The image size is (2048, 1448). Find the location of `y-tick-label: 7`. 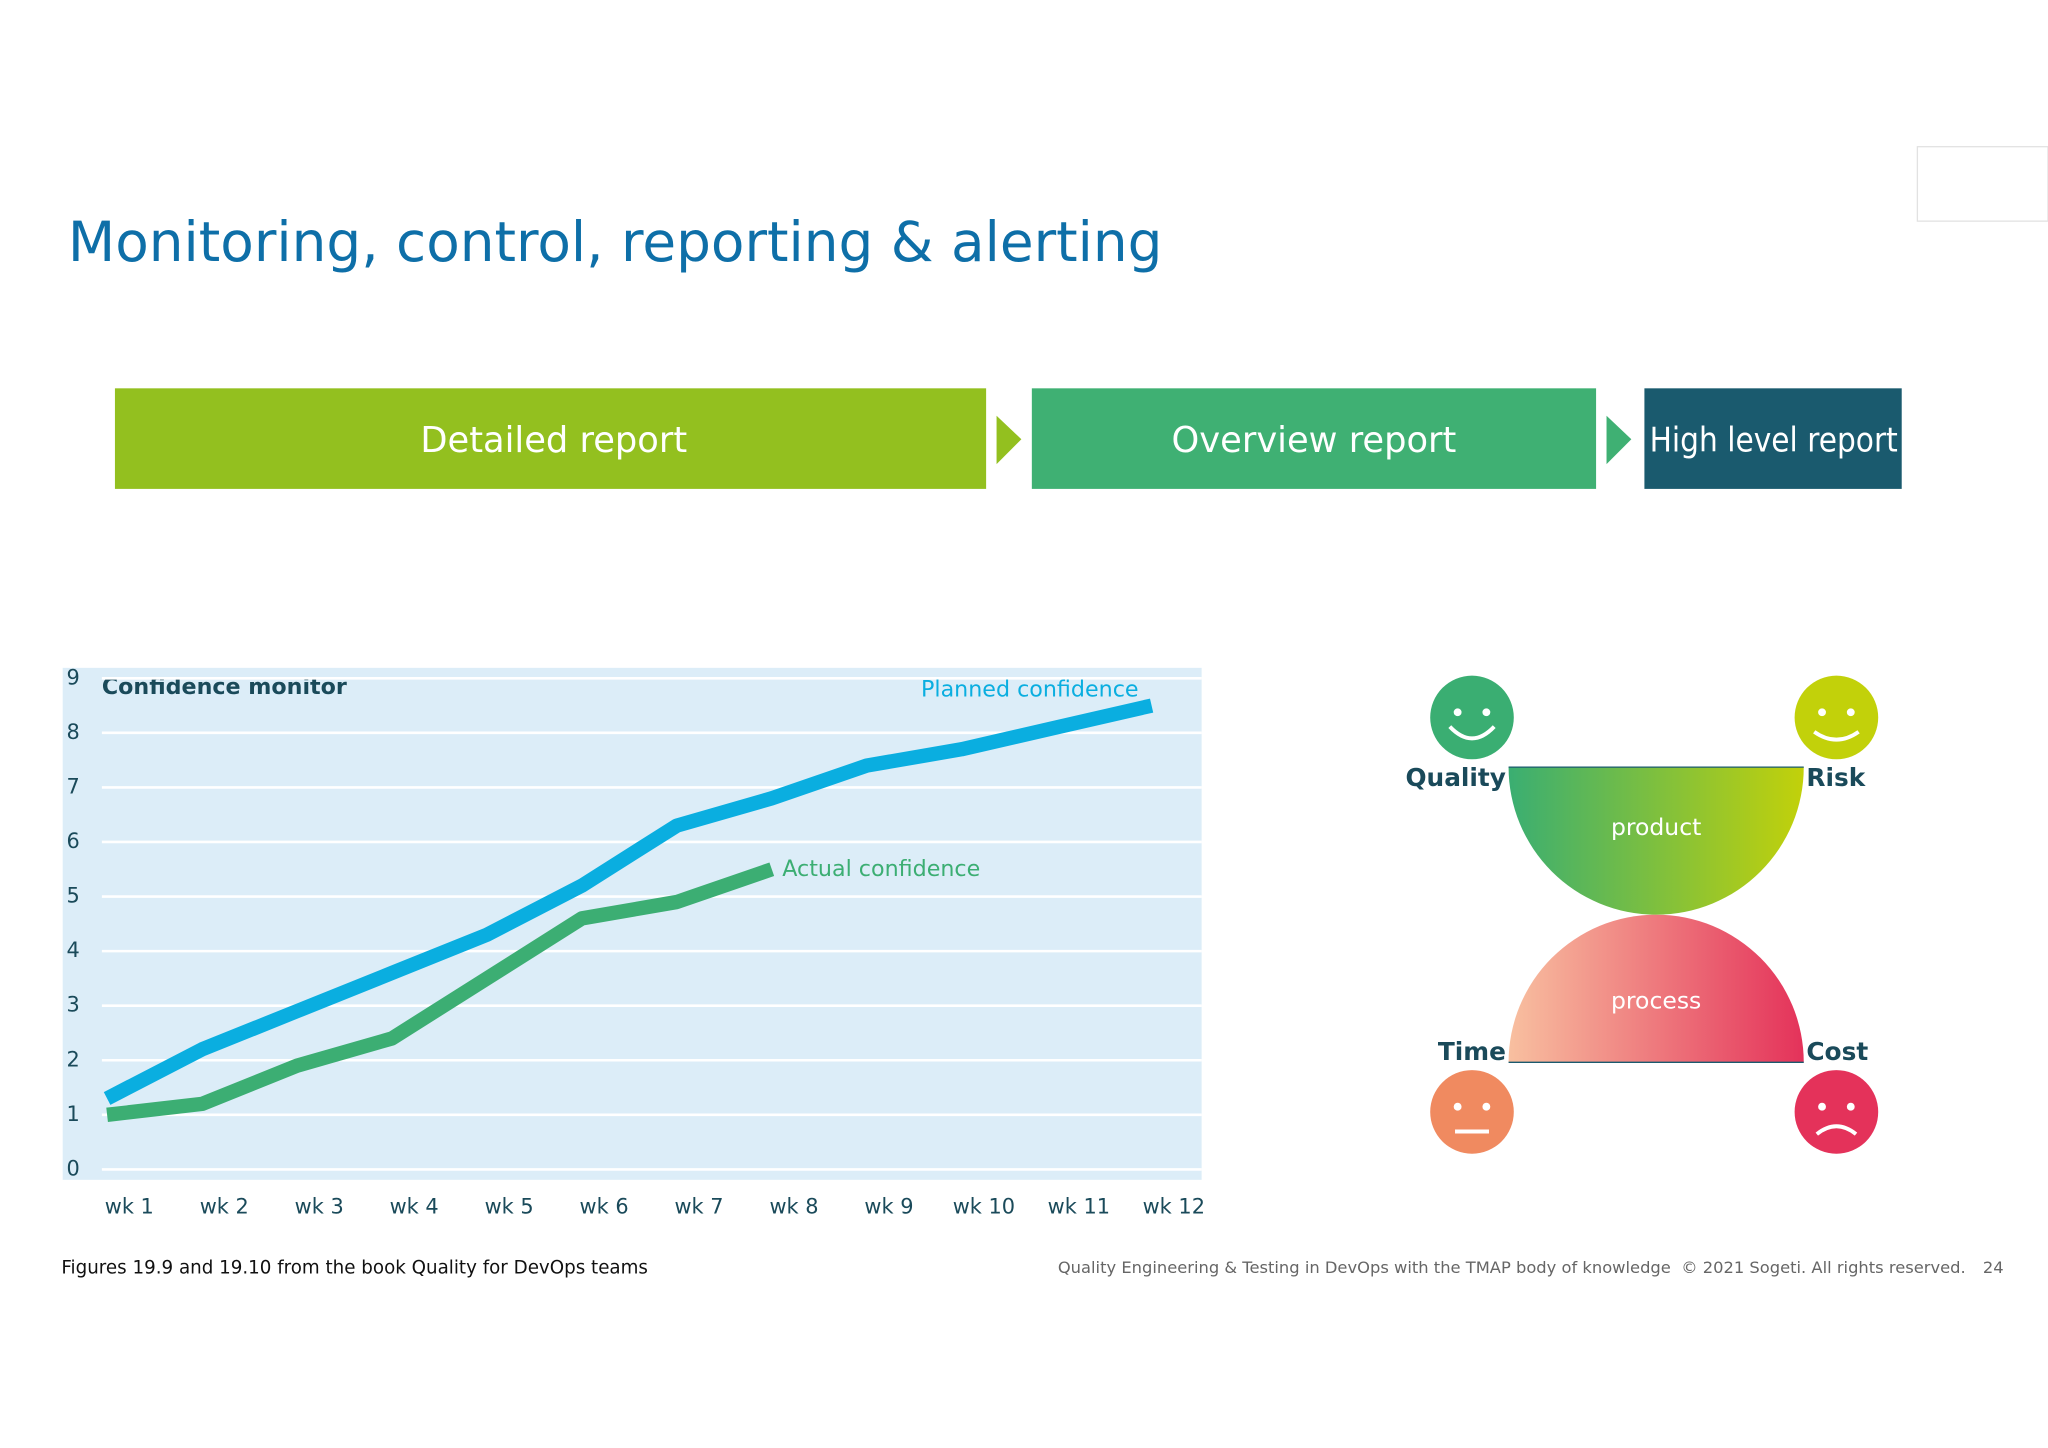

y-tick-label: 7 is located at coordinates (72, 786).